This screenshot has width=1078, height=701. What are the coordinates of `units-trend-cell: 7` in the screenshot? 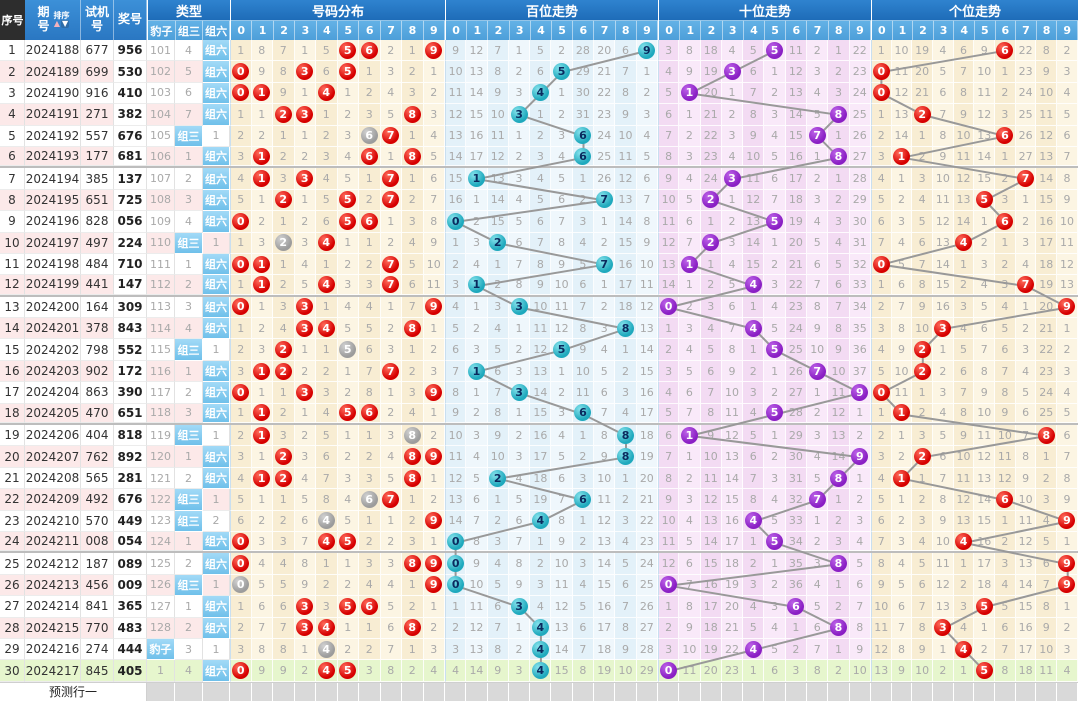 It's located at (943, 478).